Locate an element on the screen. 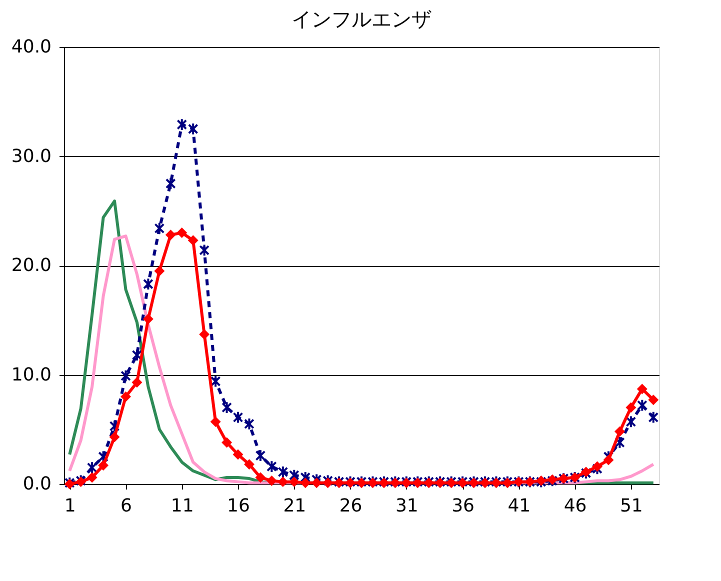  x-tick-label: 16 is located at coordinates (238, 506).